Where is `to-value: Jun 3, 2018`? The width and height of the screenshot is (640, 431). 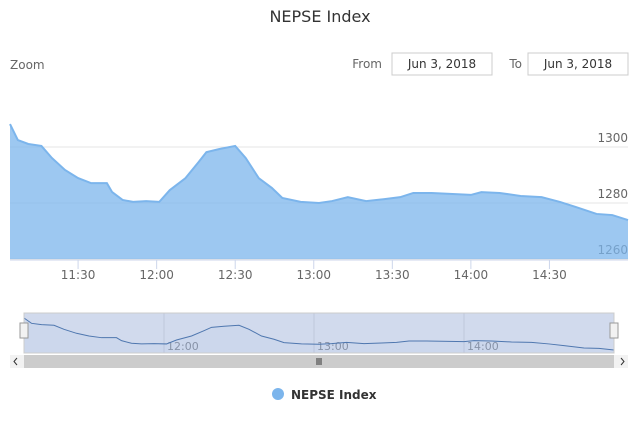
to-value: Jun 3, 2018 is located at coordinates (577, 64).